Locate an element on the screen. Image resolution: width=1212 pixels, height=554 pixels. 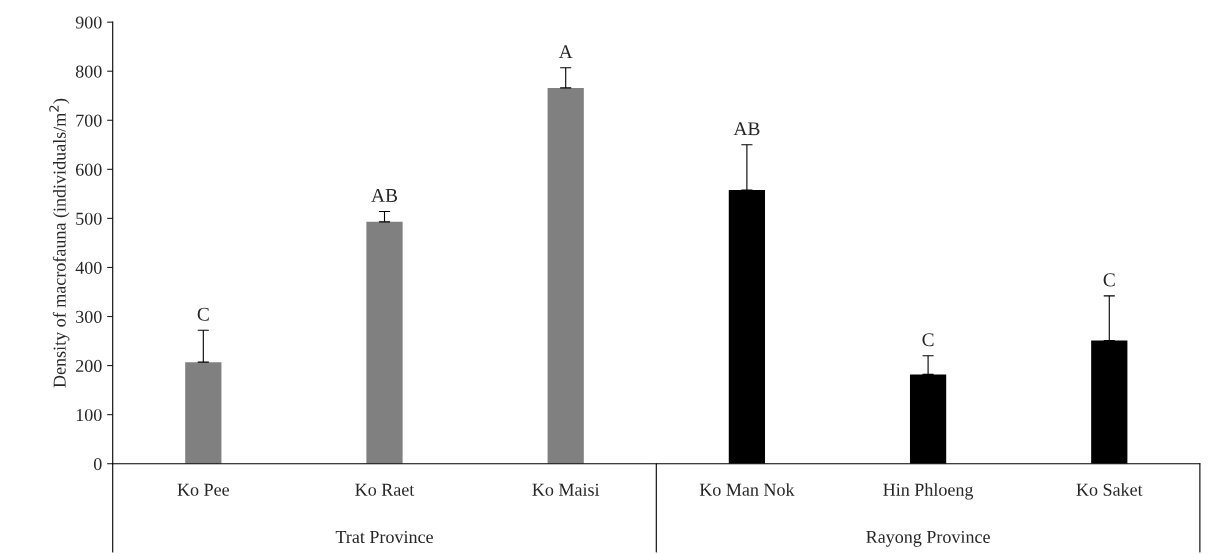
x-tick-label: Ko Raet is located at coordinates (385, 489).